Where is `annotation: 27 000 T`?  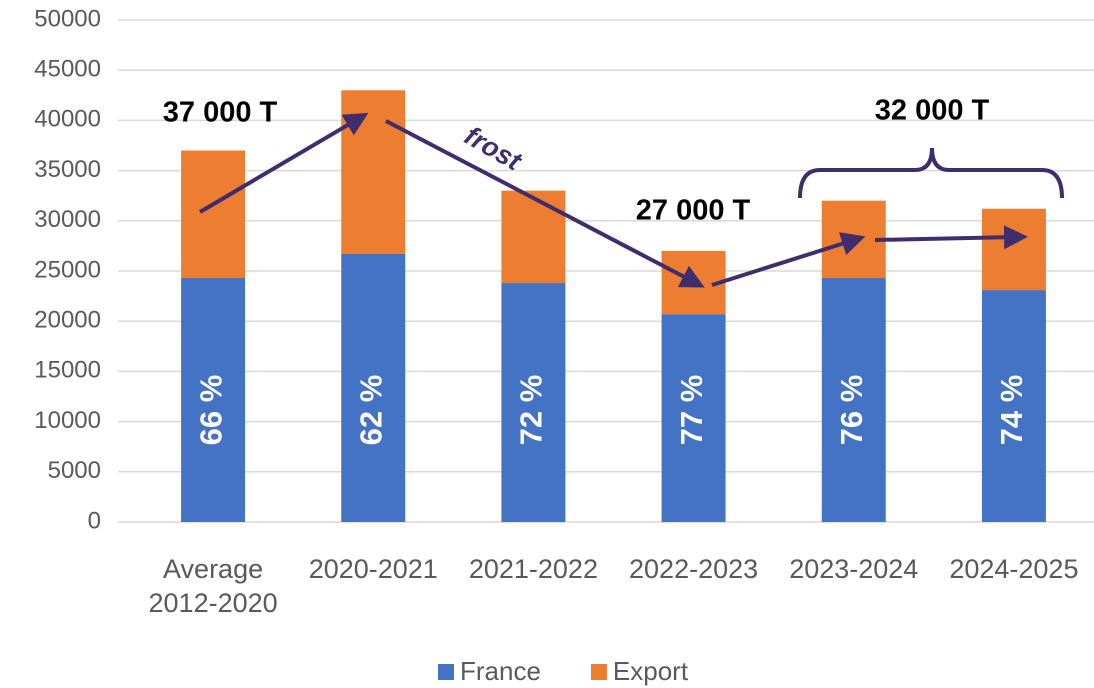
annotation: 27 000 T is located at coordinates (693, 211).